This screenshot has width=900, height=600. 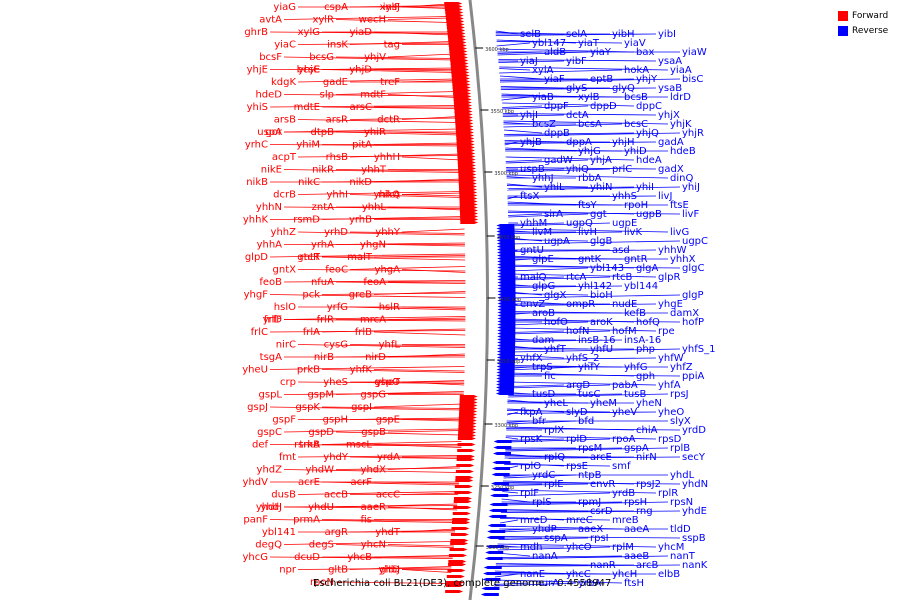 I want to click on reverse-gene-label: yhfX, so click(x=531, y=358).